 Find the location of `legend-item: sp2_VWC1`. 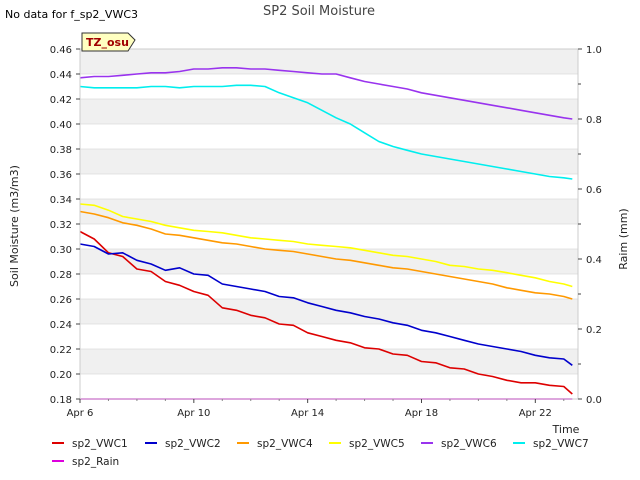

legend-item: sp2_VWC1 is located at coordinates (90, 444).